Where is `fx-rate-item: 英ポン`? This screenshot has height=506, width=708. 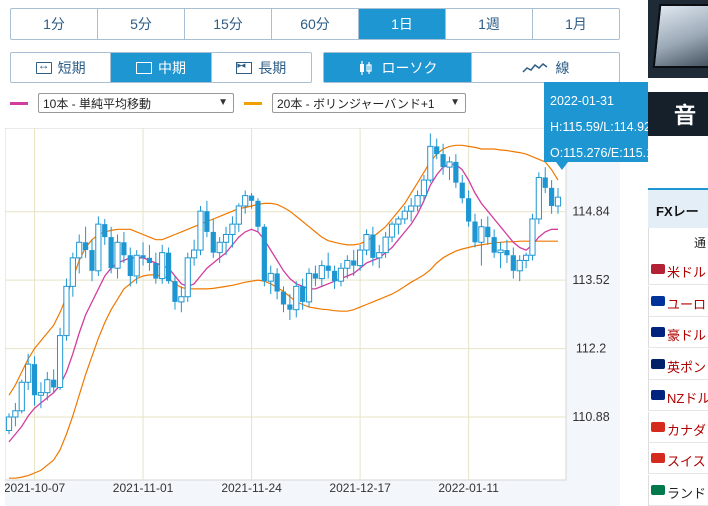
fx-rate-item: 英ポン is located at coordinates (678, 364).